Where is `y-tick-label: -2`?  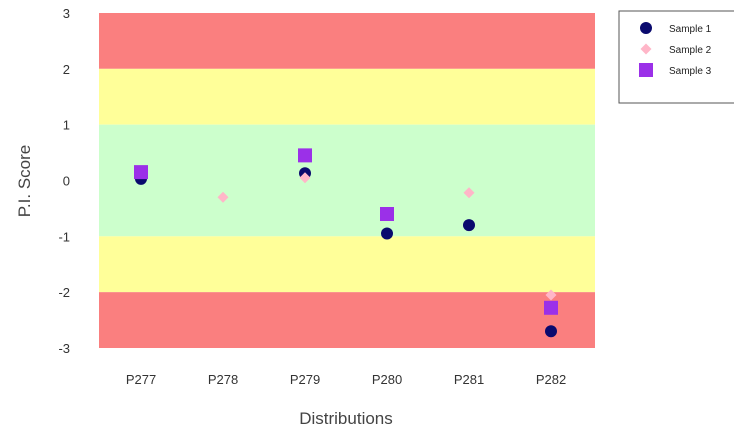
y-tick-label: -2 is located at coordinates (64, 292).